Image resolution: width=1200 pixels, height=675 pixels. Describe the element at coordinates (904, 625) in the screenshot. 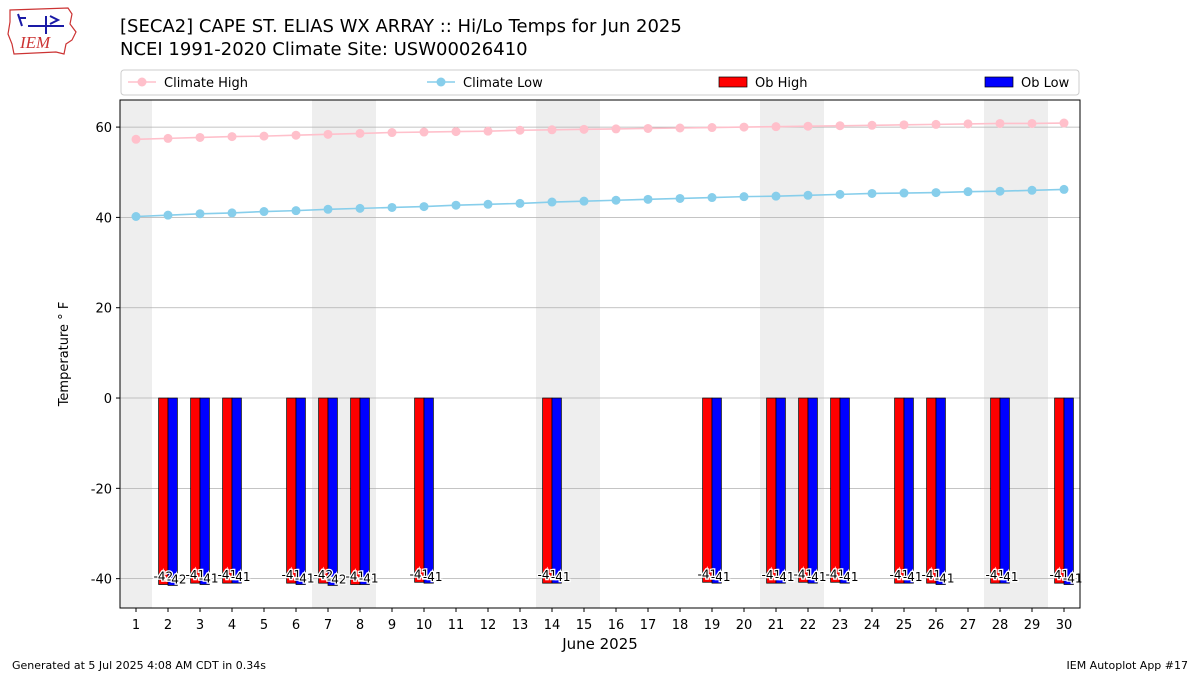

I see `x-tick-label: 25` at that location.